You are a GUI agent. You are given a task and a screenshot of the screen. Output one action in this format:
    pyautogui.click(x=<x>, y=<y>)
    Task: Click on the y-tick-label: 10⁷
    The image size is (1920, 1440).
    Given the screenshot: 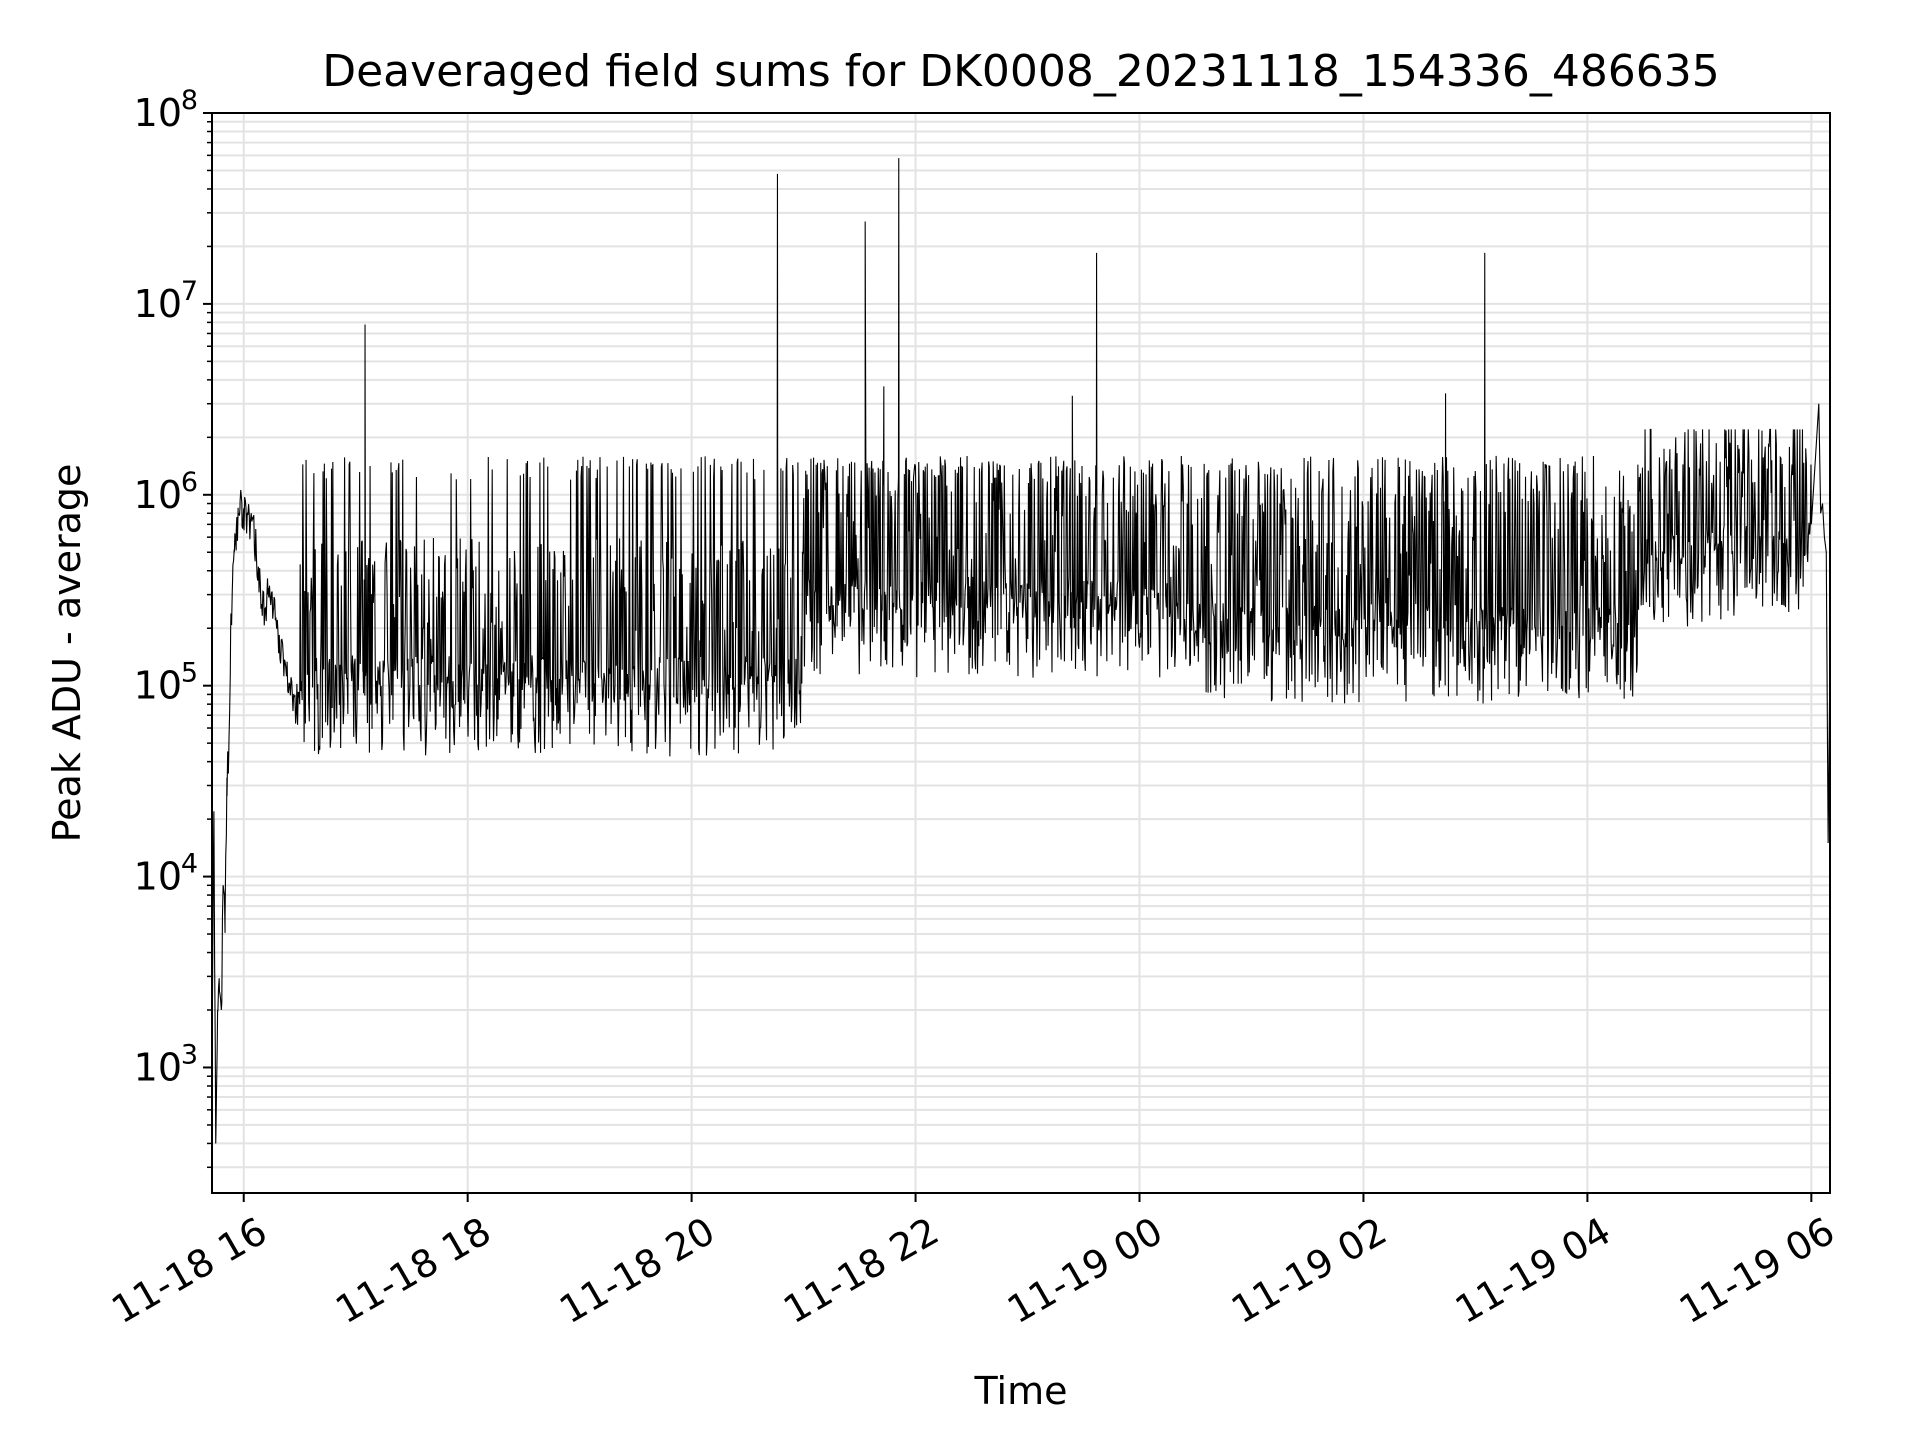 What is the action you would take?
    pyautogui.click(x=166, y=301)
    